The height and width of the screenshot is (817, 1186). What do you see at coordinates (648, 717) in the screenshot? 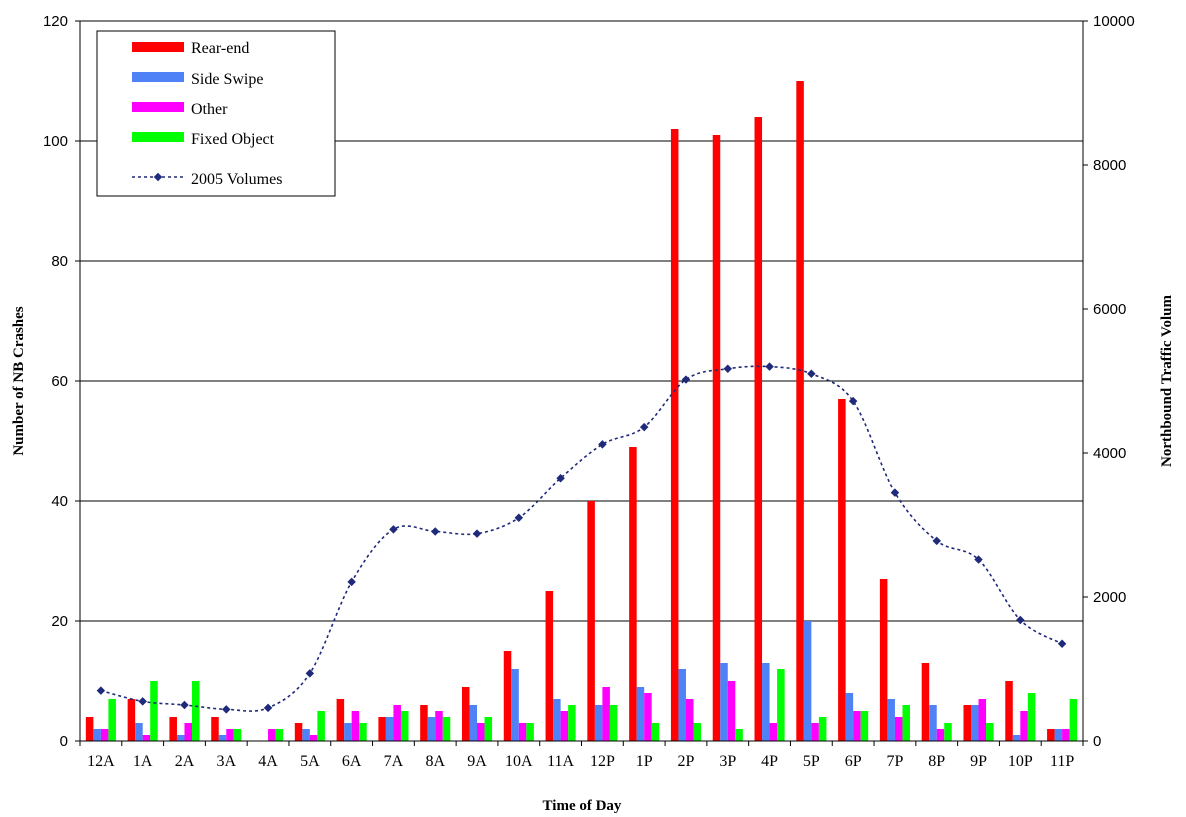
I see `bar-other-1P` at bounding box center [648, 717].